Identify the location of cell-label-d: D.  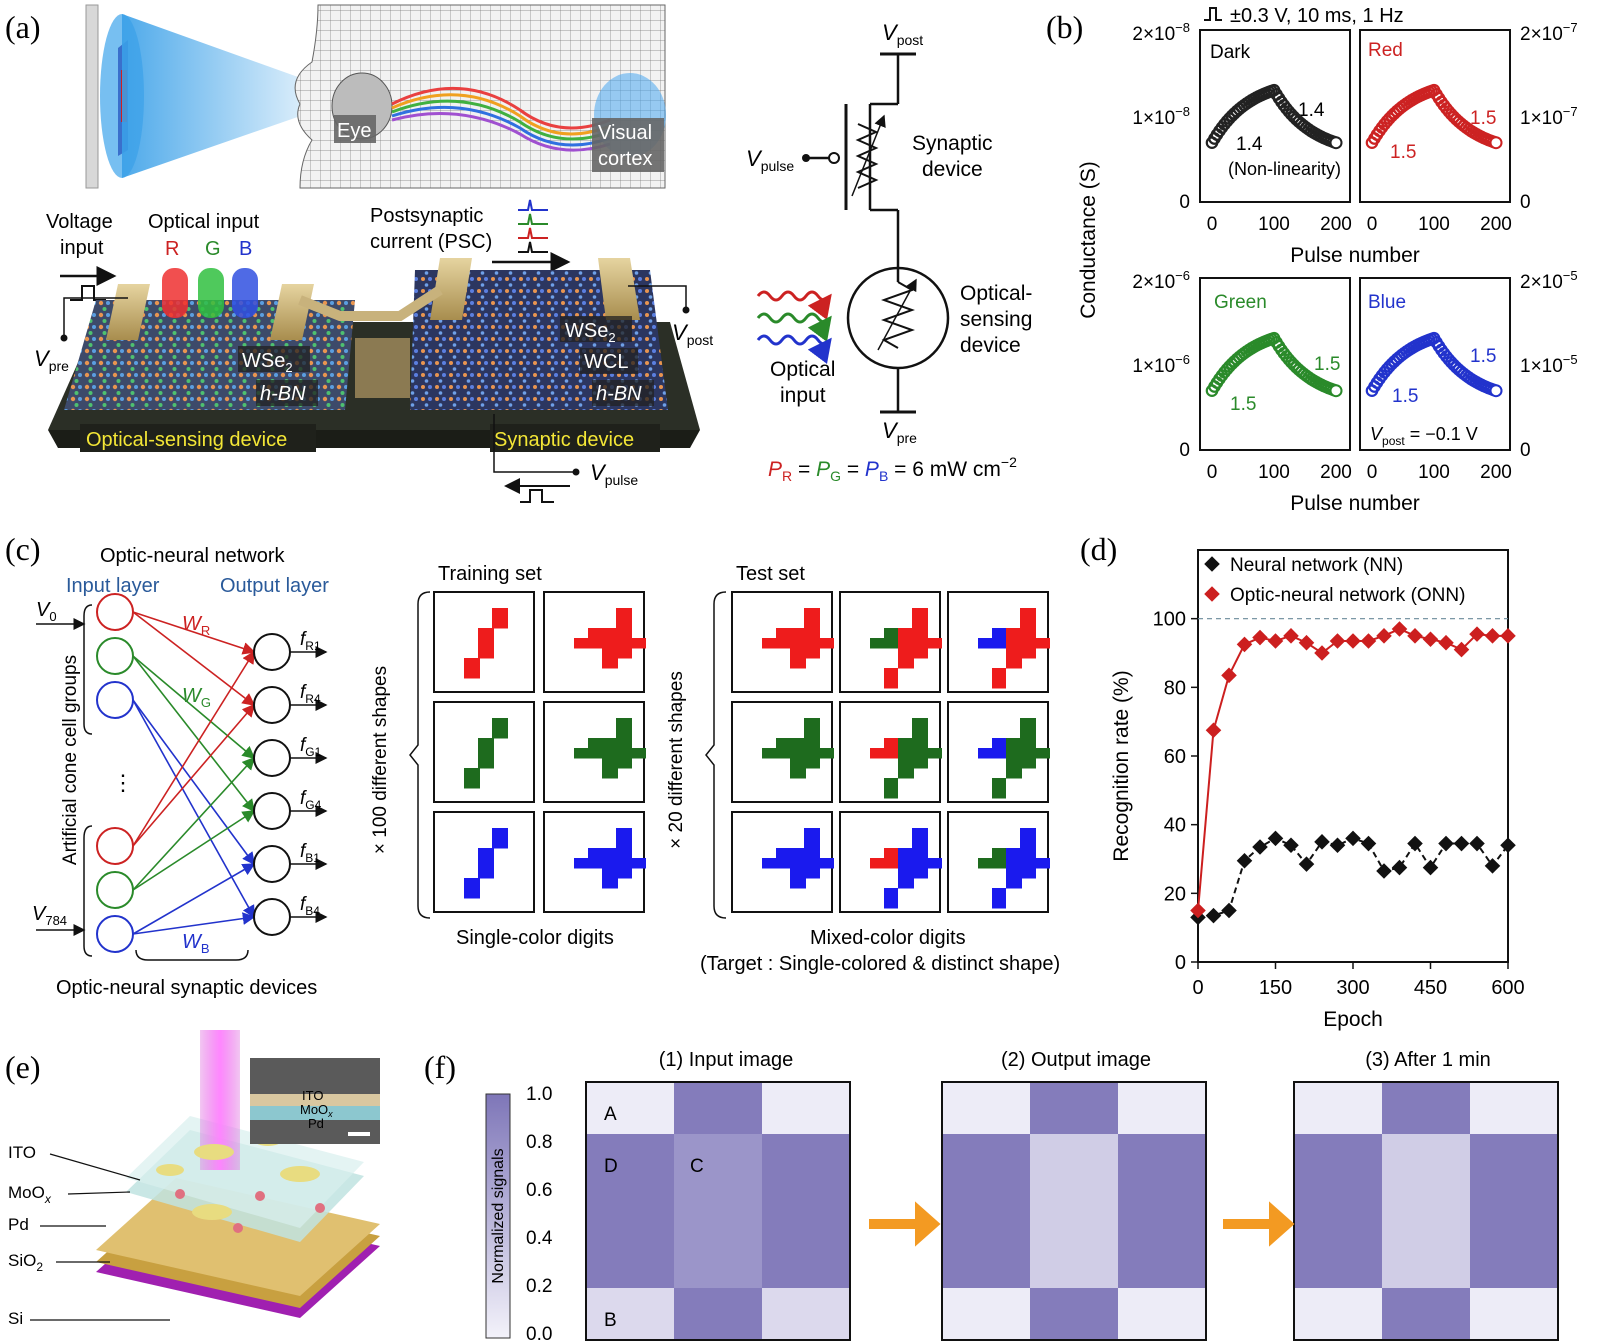
(611, 1166).